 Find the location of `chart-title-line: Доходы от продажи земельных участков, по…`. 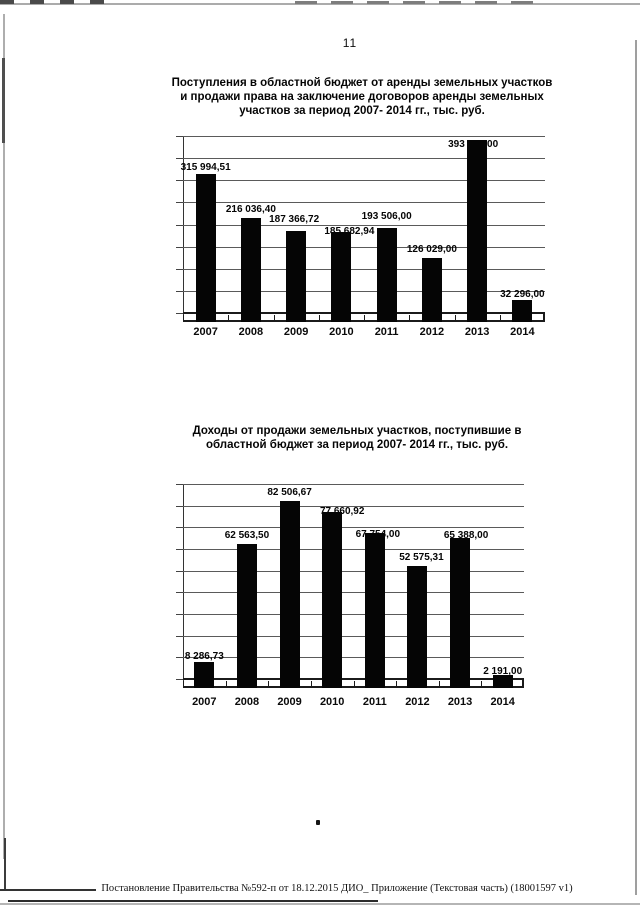

chart-title-line: Доходы от продажи земельных участков, по… is located at coordinates (357, 431).